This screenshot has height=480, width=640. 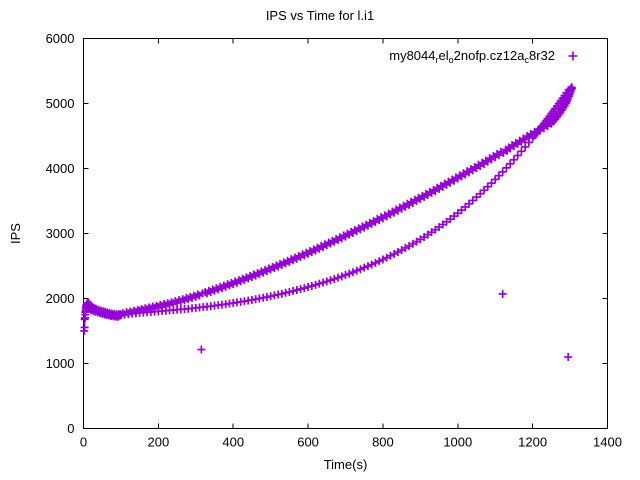 I want to click on legend-series-label: my8044relo2nofp.cz12ac8r32, so click(x=472, y=56).